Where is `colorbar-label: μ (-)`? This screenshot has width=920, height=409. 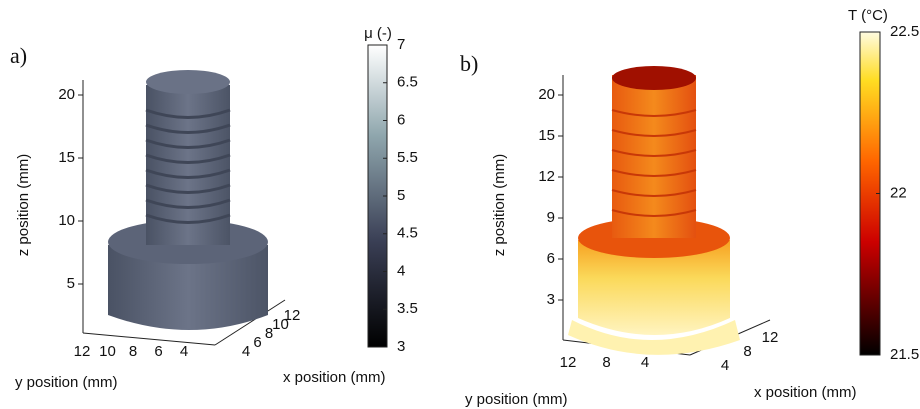 colorbar-label: μ (-) is located at coordinates (378, 33).